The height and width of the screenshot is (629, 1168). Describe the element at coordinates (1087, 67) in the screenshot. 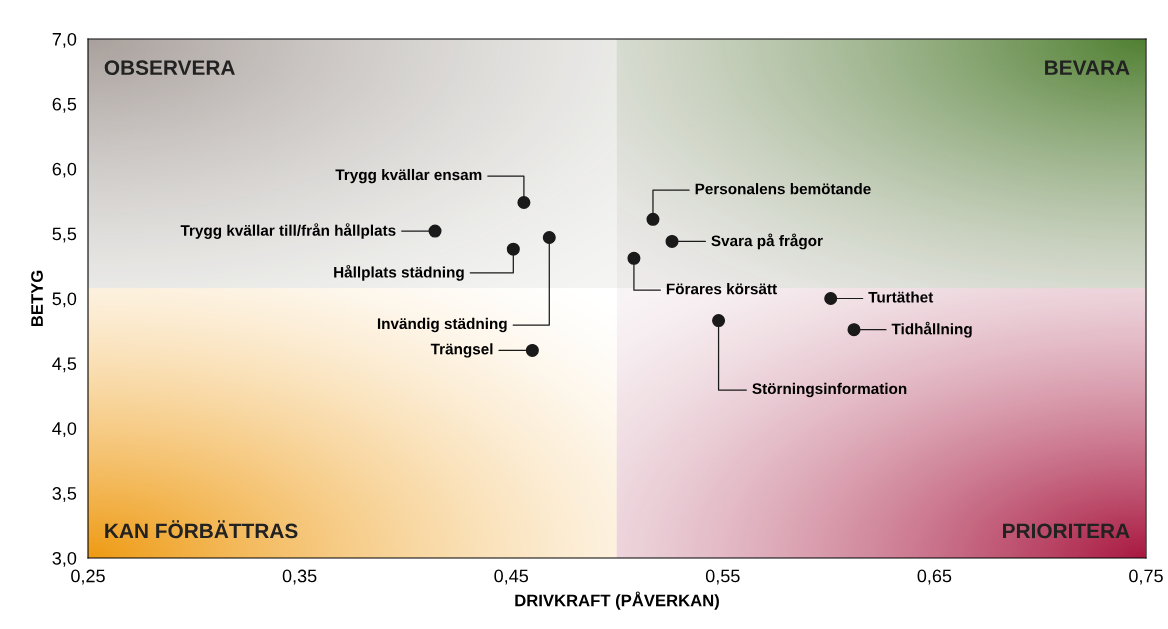

I see `annotation: BEVARA` at that location.